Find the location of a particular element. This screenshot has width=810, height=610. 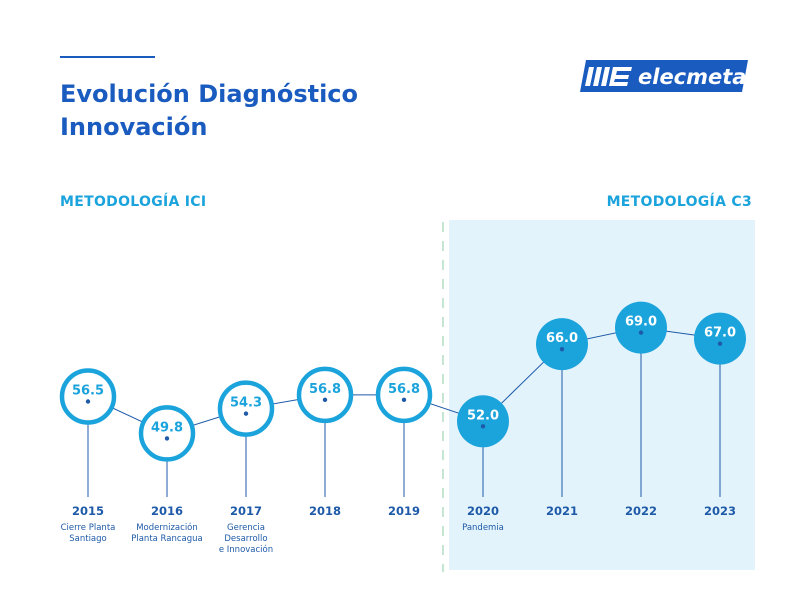

year-label-2019: 2019 is located at coordinates (404, 511).